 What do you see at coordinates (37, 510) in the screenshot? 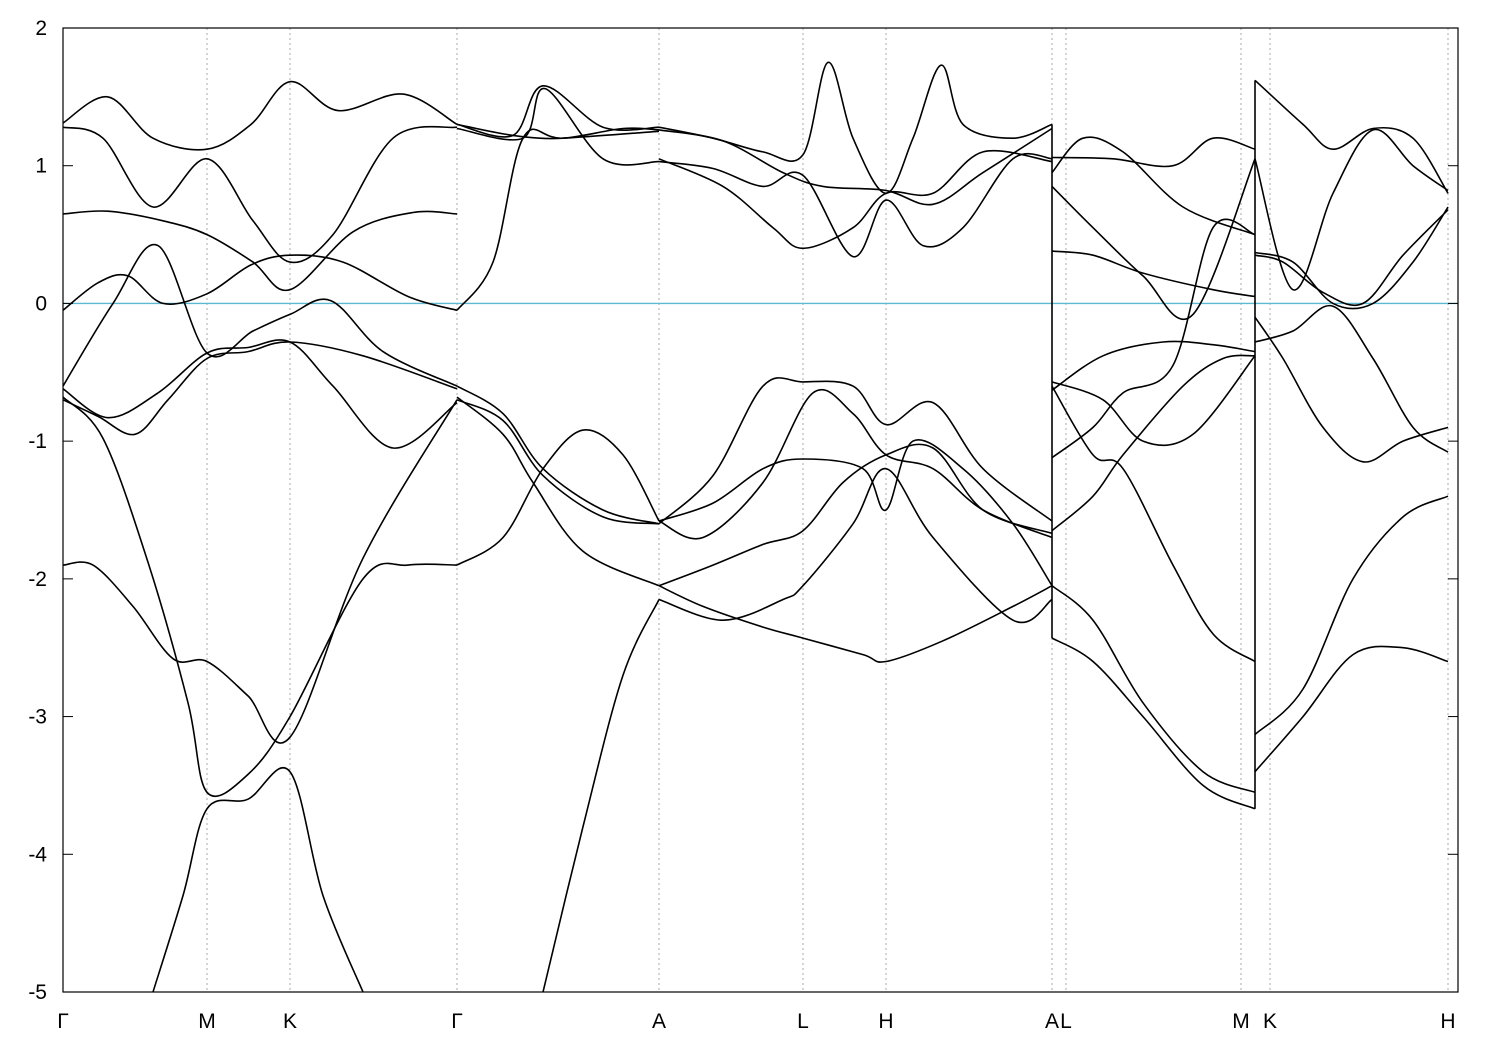
I see `y-tick-labels: 2 1 0 -1 -2 -3 -4 -5` at bounding box center [37, 510].